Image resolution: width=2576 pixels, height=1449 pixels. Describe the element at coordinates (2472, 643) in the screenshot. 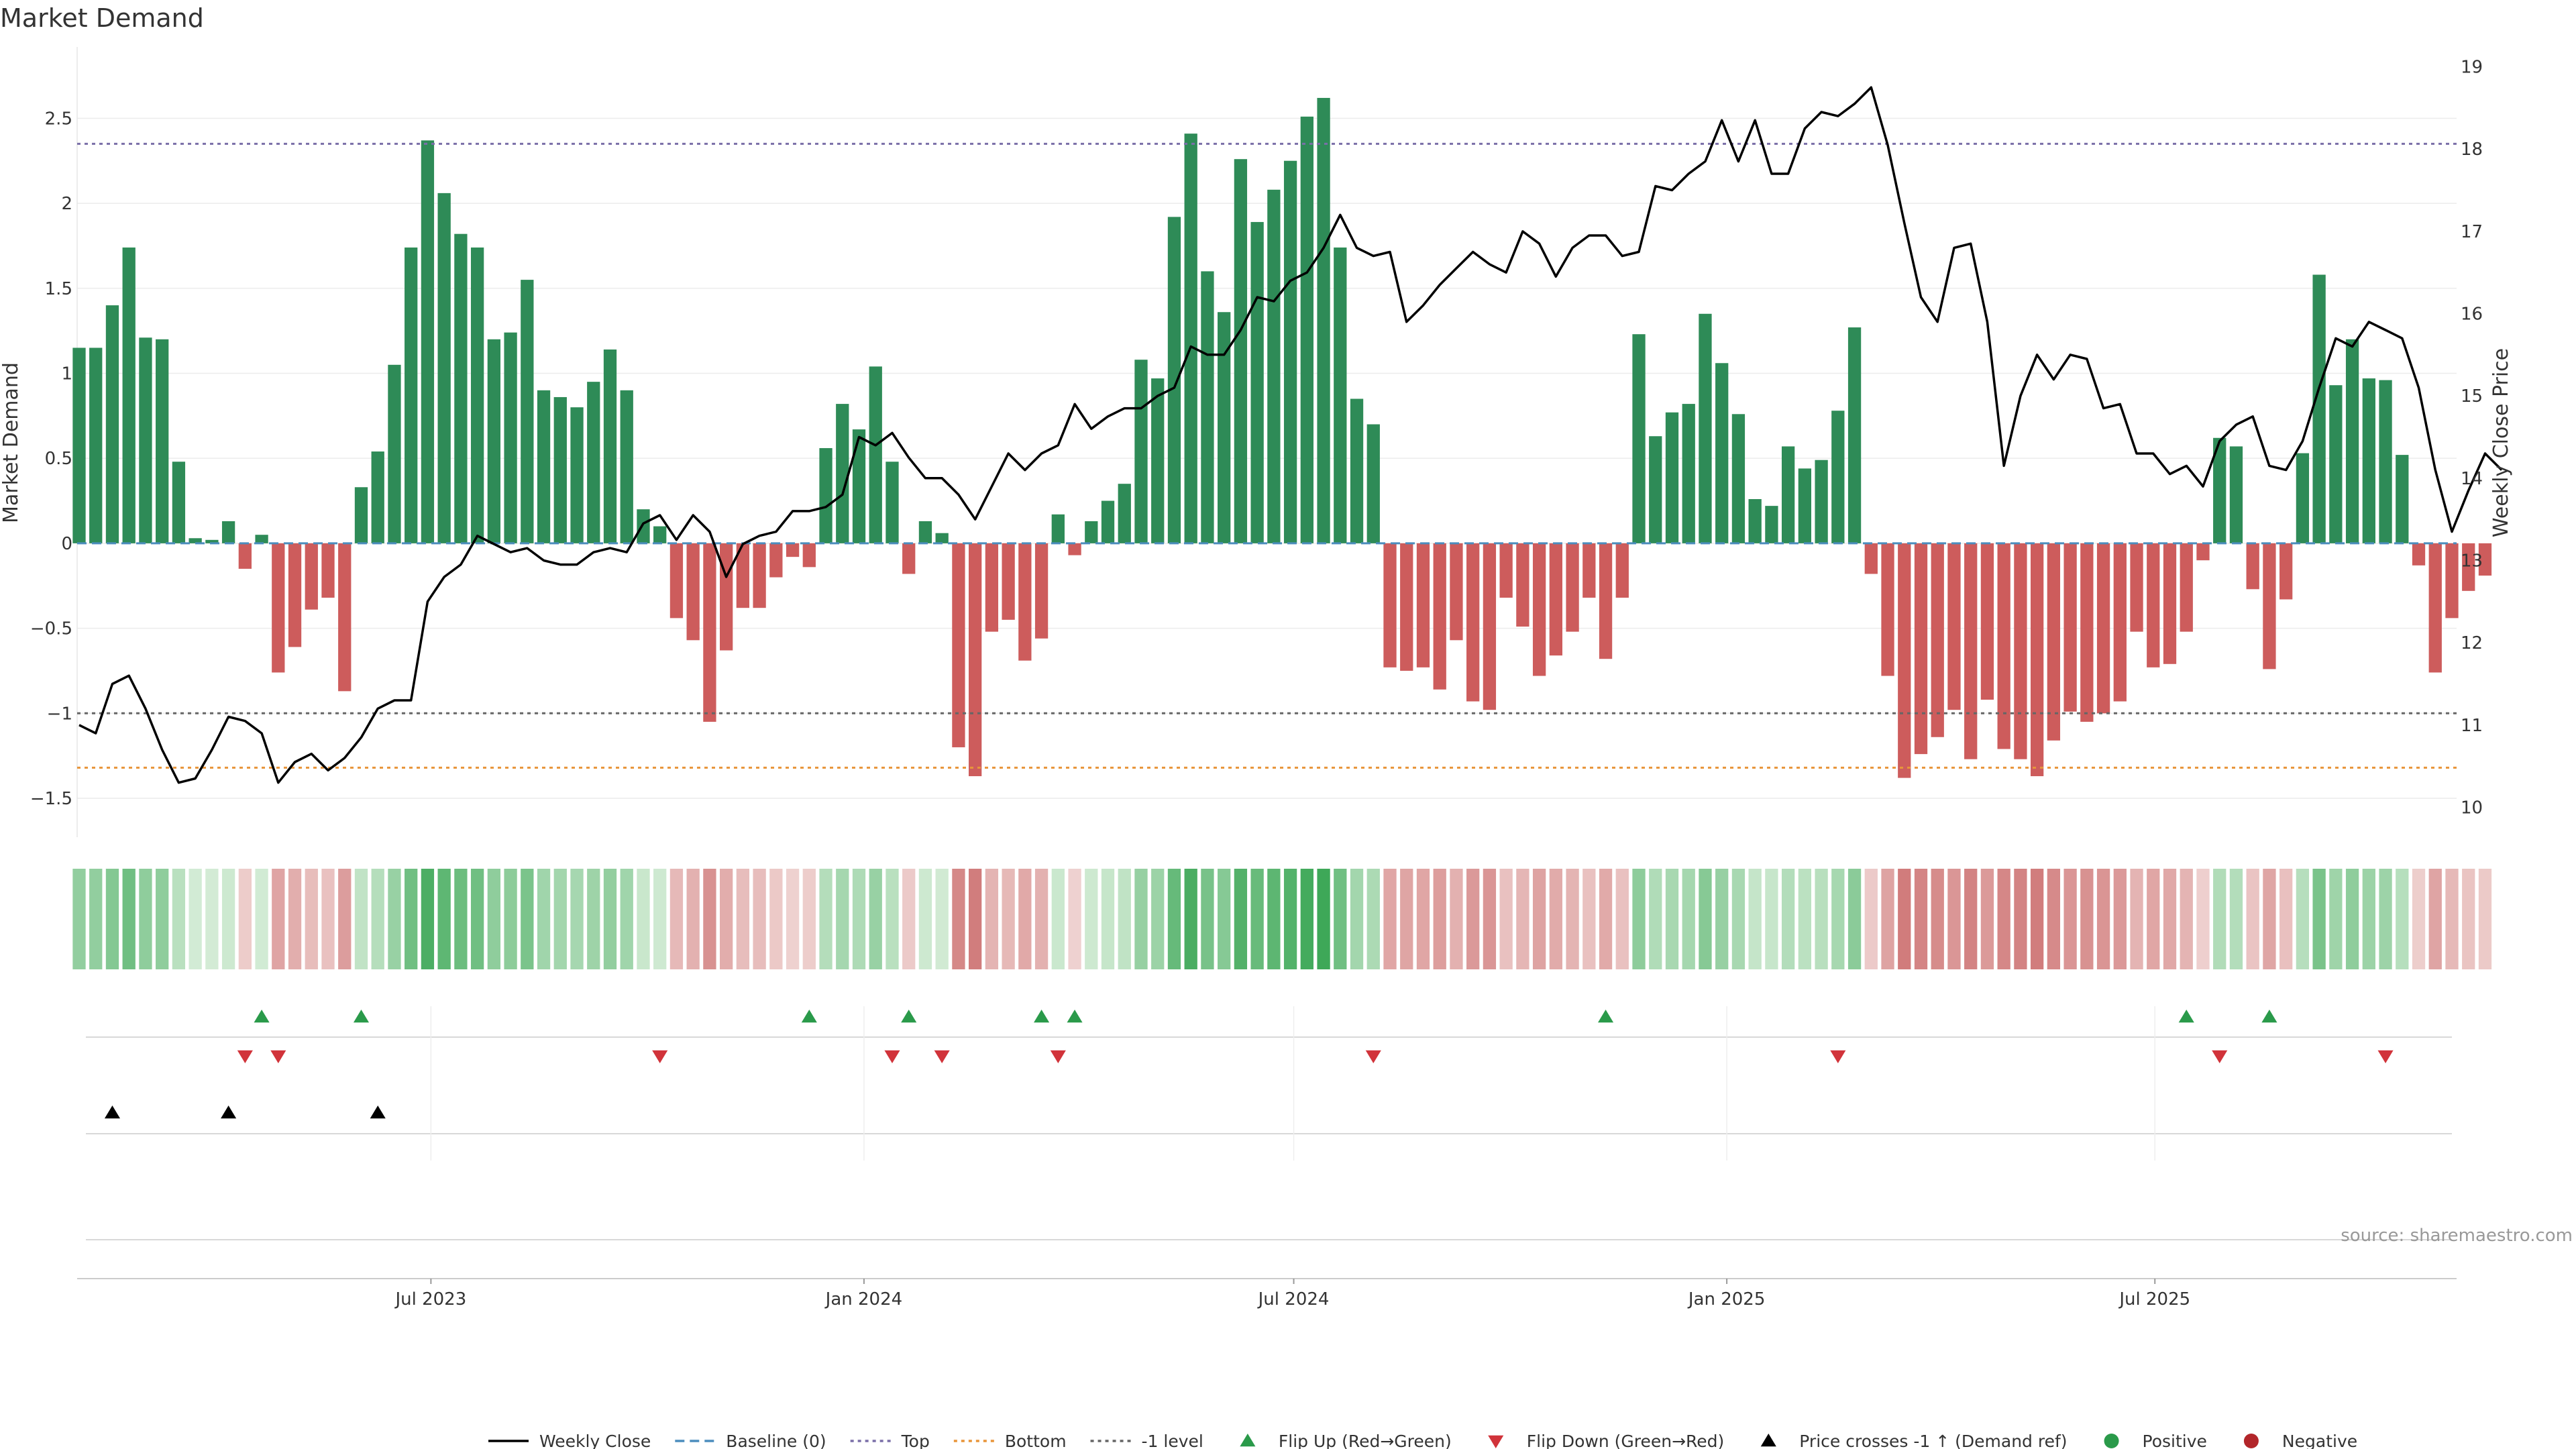

I see `y2-tick-label: 12` at that location.